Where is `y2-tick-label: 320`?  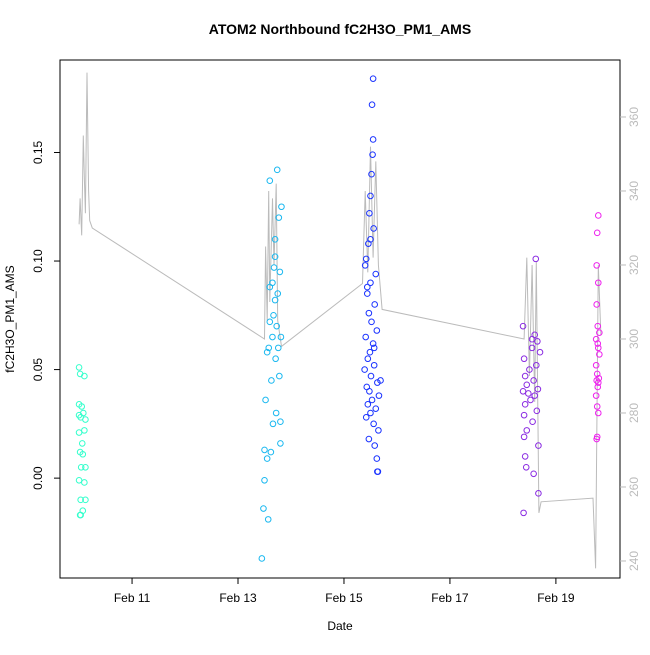 y2-tick-label: 320 is located at coordinates (634, 265).